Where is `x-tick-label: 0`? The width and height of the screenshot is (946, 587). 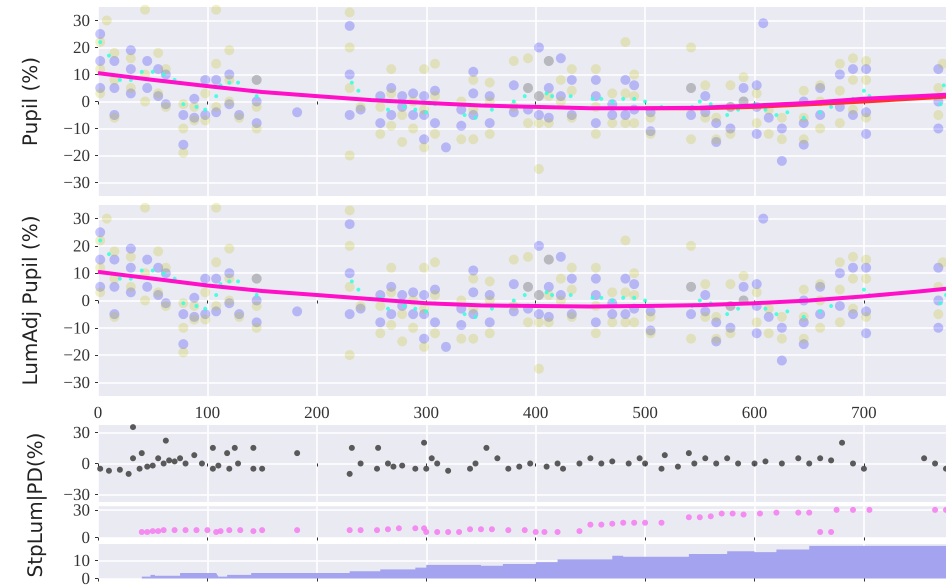
x-tick-label: 0 is located at coordinates (98, 412).